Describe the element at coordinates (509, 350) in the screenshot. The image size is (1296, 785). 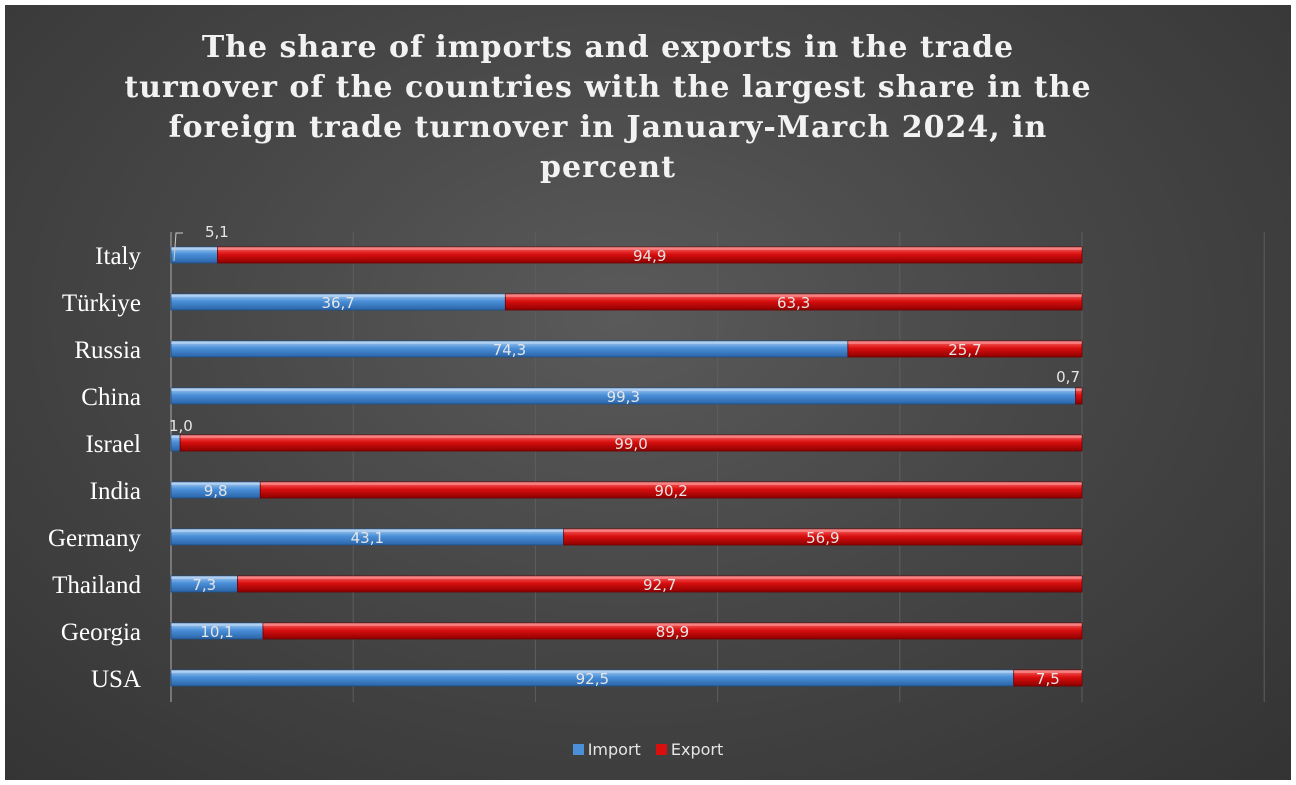
I see `value-label-import: 74,3` at that location.